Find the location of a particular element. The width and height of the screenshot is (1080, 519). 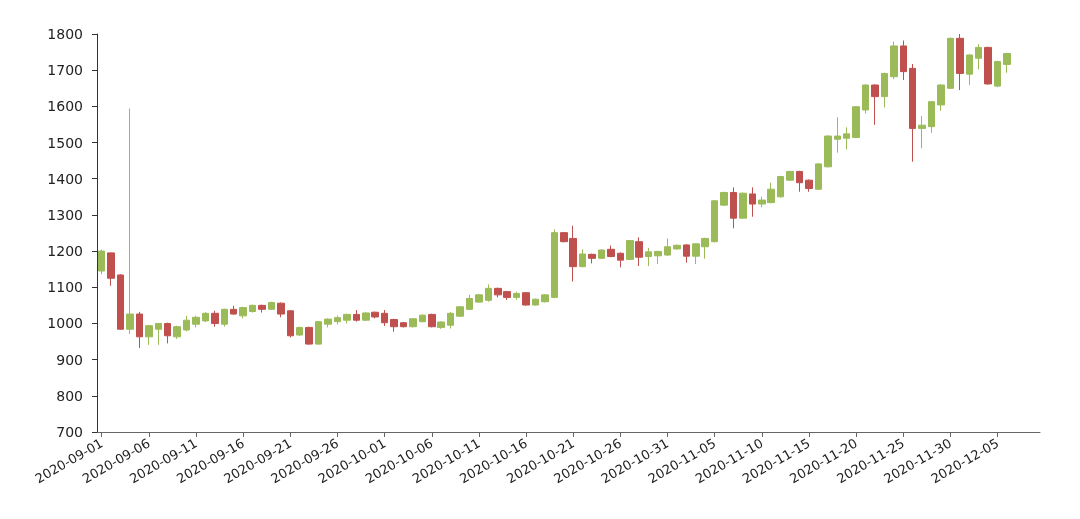

y-tick-label: 900 is located at coordinates (69, 359).